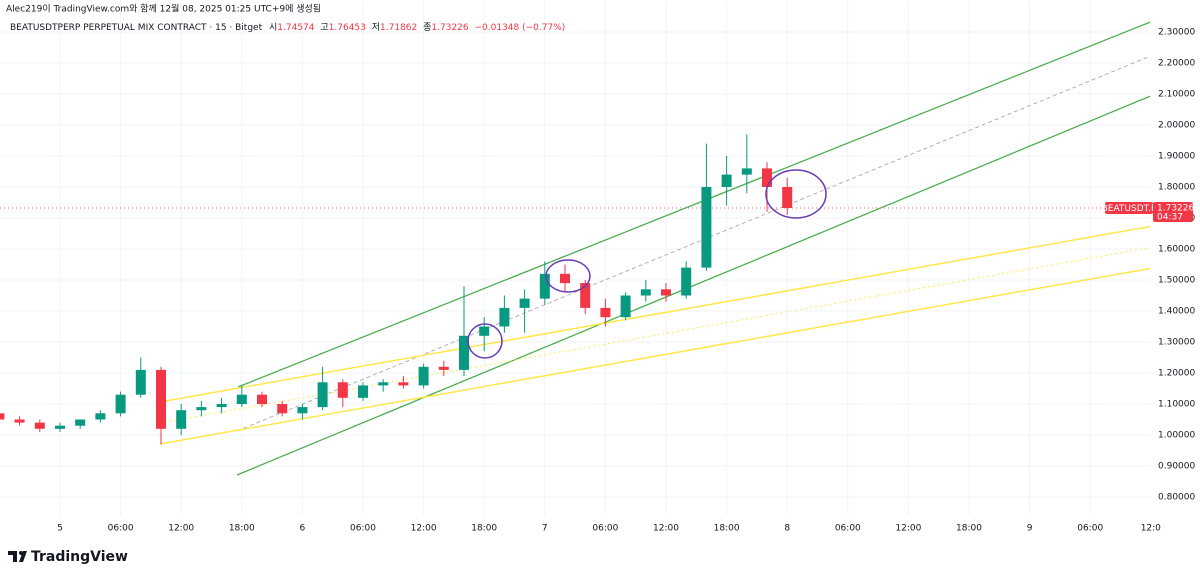  I want to click on y-tick-label: 1.90000, so click(1176, 157).